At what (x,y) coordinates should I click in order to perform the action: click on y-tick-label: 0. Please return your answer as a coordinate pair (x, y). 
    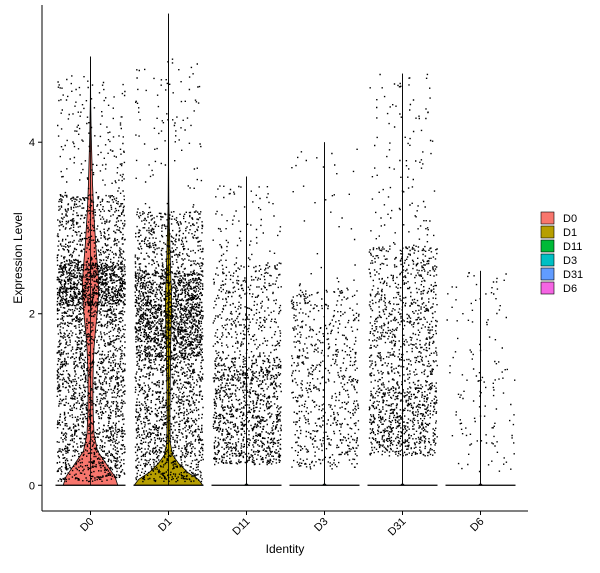
    Looking at the image, I should click on (32, 486).